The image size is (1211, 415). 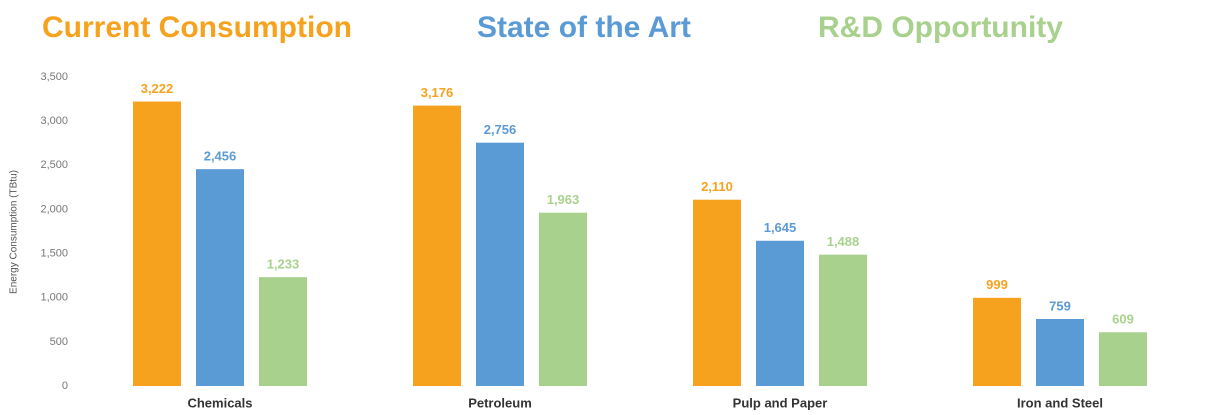 What do you see at coordinates (54, 253) in the screenshot?
I see `y-tick-label: 1,500` at bounding box center [54, 253].